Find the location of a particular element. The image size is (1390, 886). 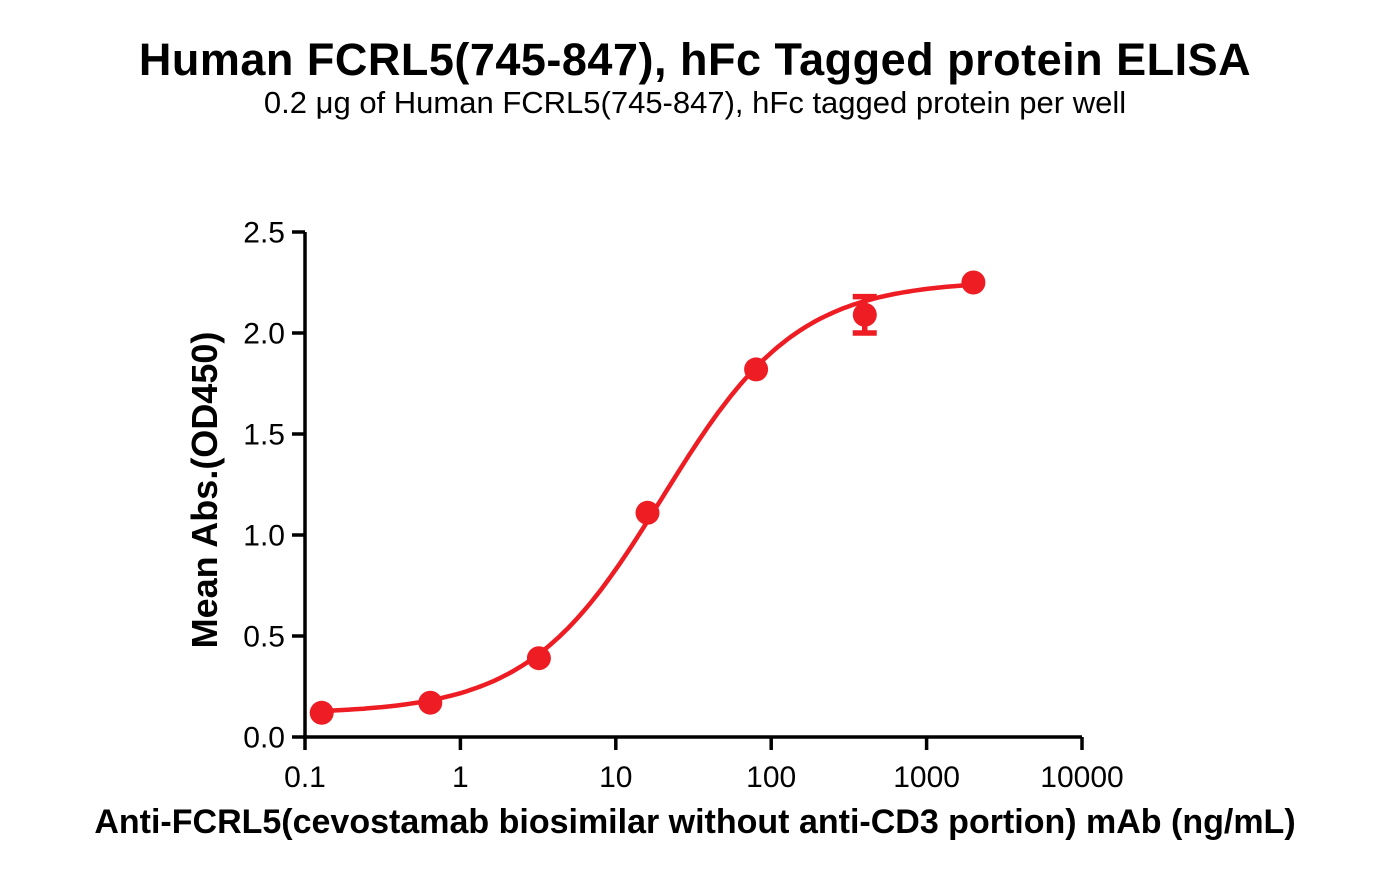

x-tick-label: 10000 is located at coordinates (1081, 777).